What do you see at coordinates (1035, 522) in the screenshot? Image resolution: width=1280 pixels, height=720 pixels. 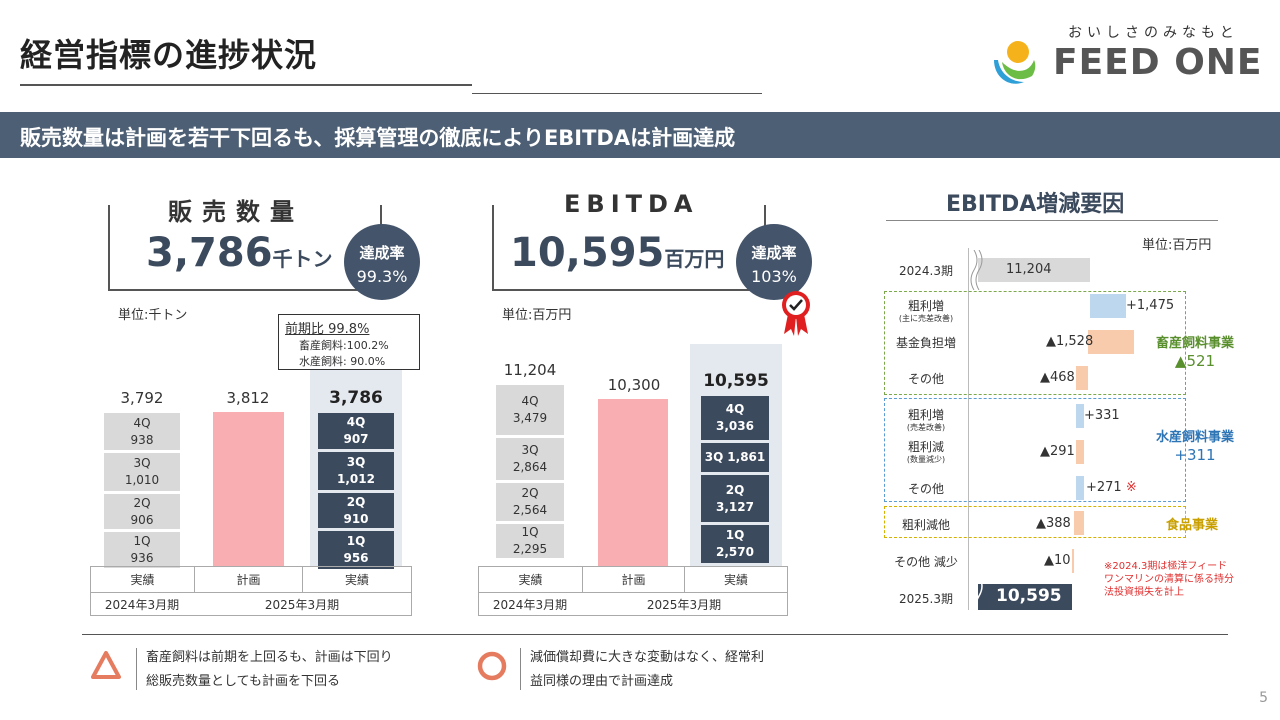 I see `food-group-frame` at bounding box center [1035, 522].